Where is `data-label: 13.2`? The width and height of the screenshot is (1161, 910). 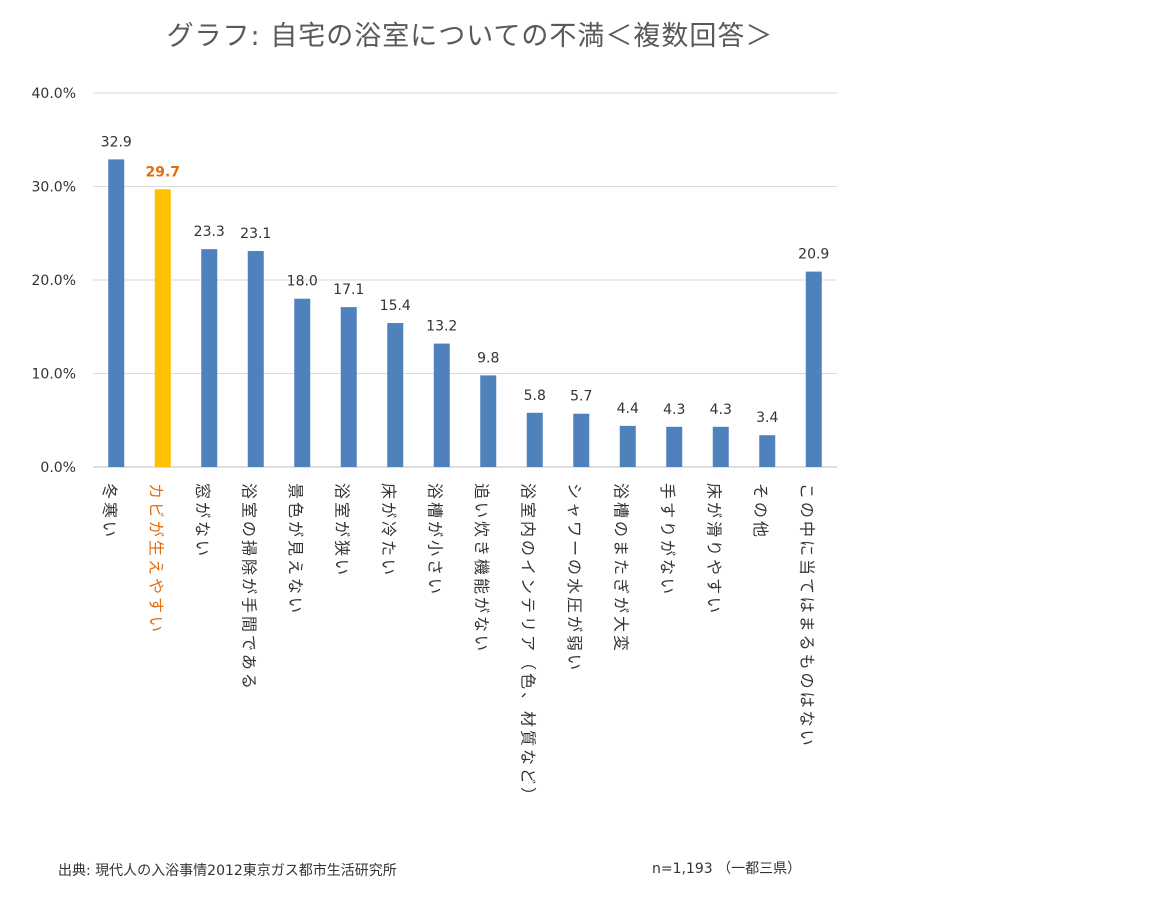
data-label: 13.2 is located at coordinates (441, 327).